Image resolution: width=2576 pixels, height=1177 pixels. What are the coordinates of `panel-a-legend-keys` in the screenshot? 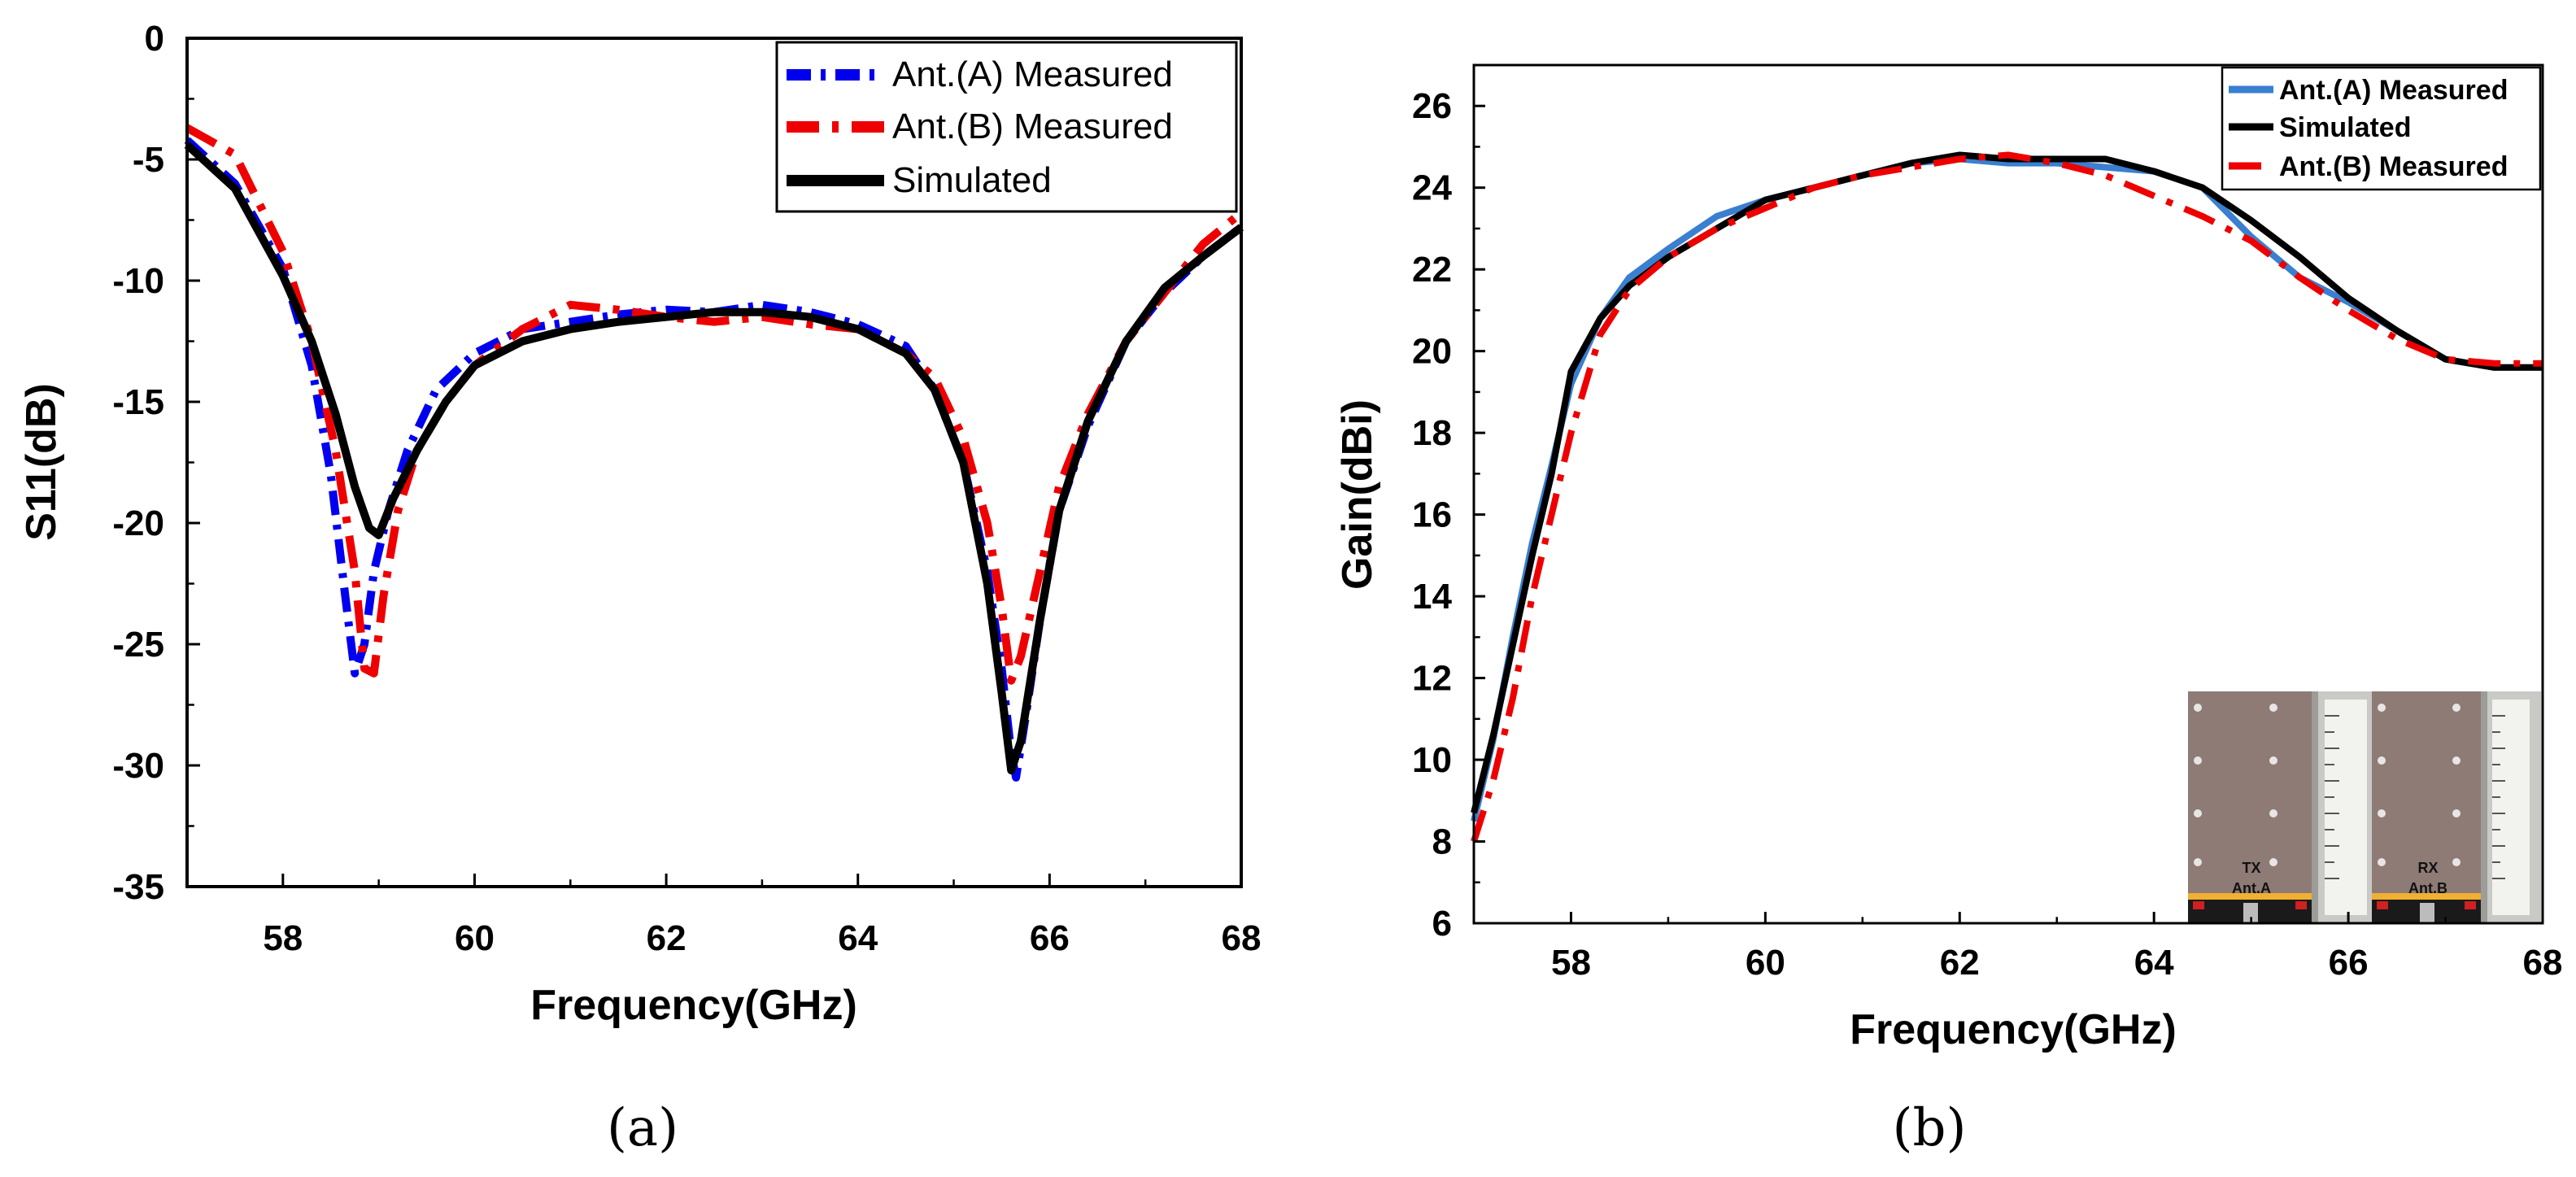 It's located at (835, 127).